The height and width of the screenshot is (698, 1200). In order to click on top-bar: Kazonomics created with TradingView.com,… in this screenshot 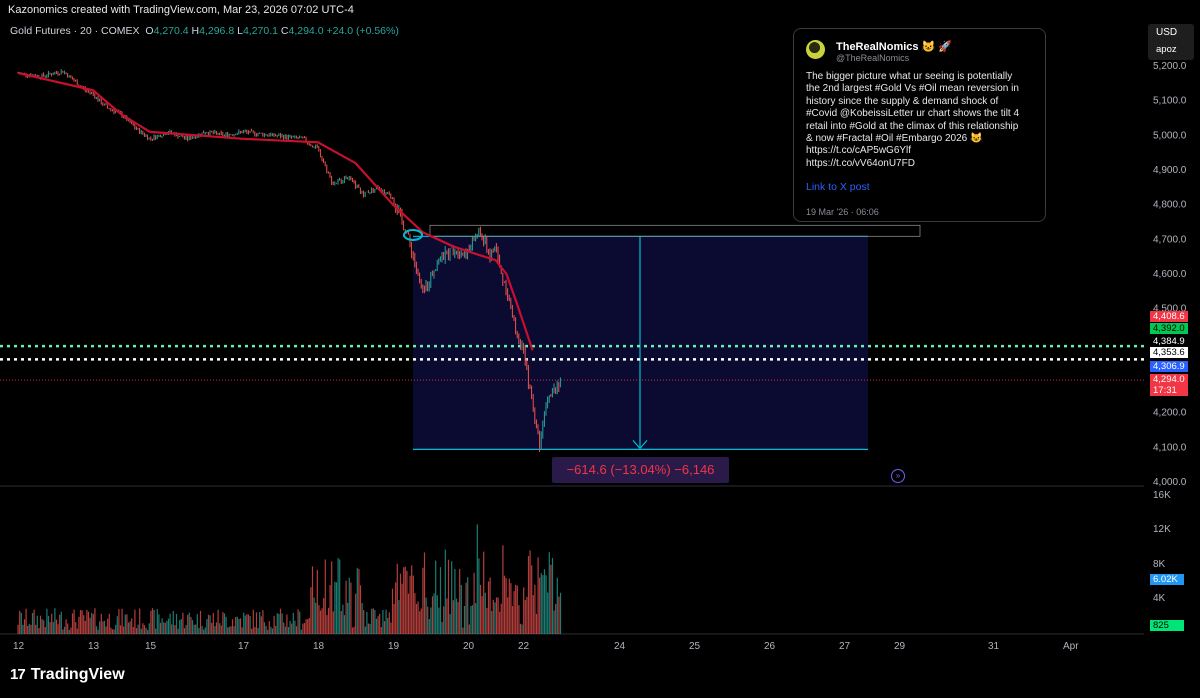, I will do `click(600, 11)`.